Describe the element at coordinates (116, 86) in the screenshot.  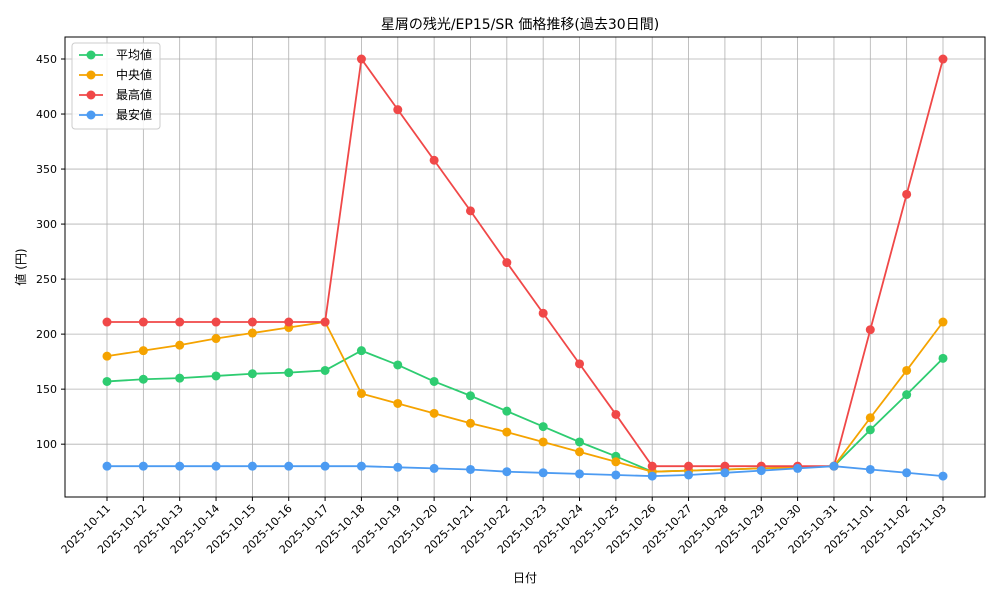
I see `legend-box` at that location.